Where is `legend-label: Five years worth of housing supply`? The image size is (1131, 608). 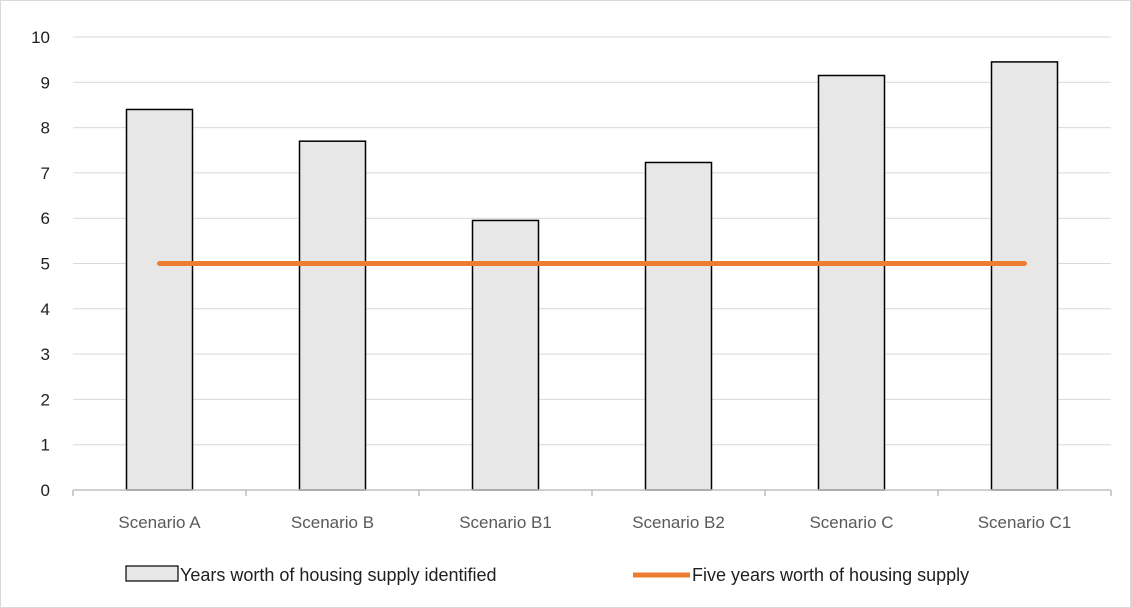
legend-label: Five years worth of housing supply is located at coordinates (830, 575).